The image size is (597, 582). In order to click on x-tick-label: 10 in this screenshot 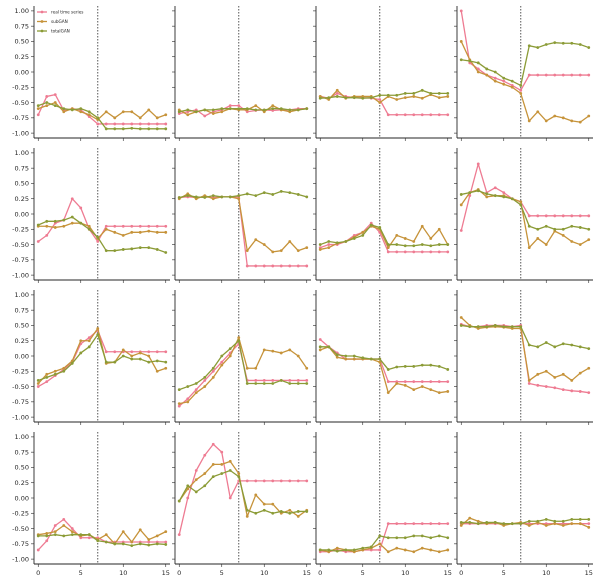, I will do `click(546, 573)`.